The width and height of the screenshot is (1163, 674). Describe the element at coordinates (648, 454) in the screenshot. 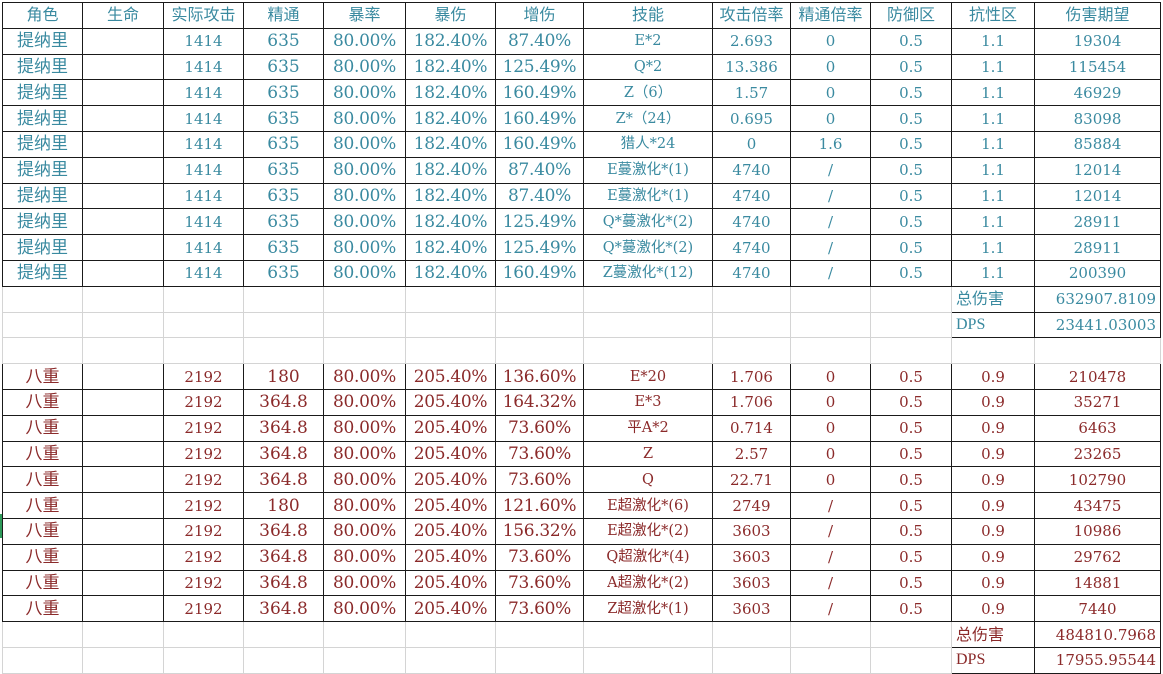

I see `cell-skill: Z` at that location.